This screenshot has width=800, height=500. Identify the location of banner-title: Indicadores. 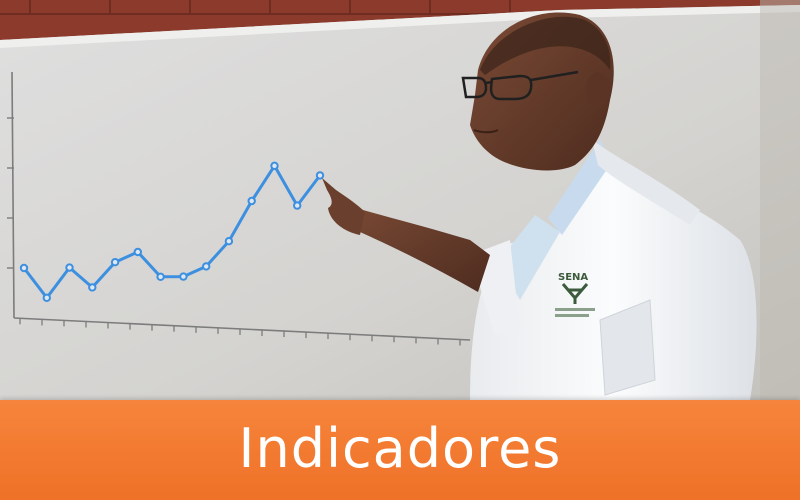
(400, 448).